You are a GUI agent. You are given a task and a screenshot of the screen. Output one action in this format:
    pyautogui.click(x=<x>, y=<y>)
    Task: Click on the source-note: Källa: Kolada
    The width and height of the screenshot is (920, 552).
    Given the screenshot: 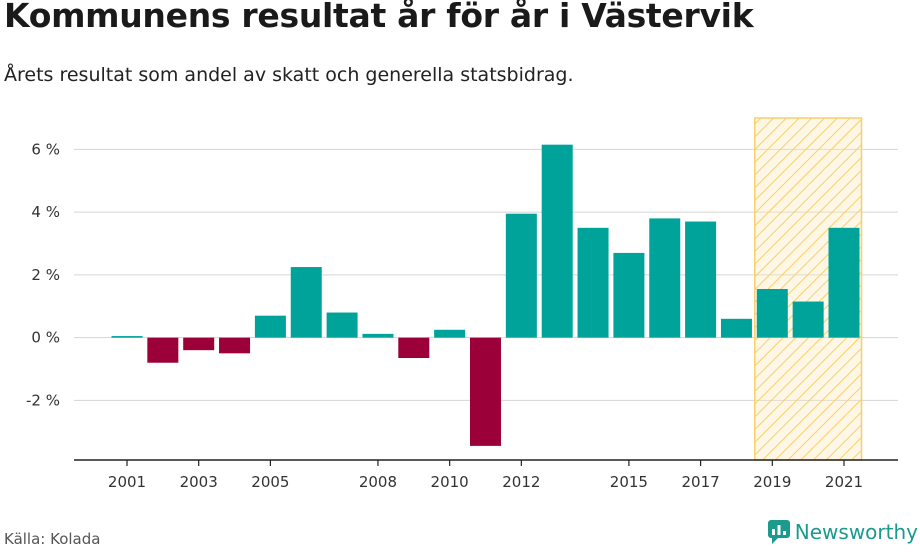 What is the action you would take?
    pyautogui.click(x=52, y=539)
    